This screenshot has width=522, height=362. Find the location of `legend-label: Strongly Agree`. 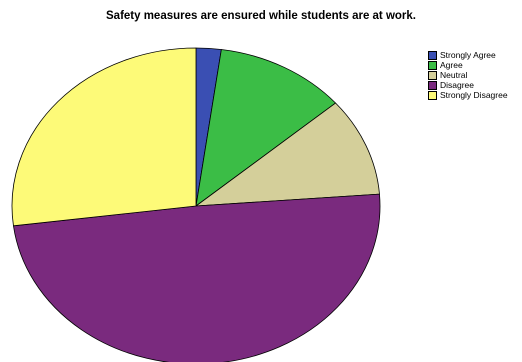

legend-label: Strongly Agree is located at coordinates (468, 55).